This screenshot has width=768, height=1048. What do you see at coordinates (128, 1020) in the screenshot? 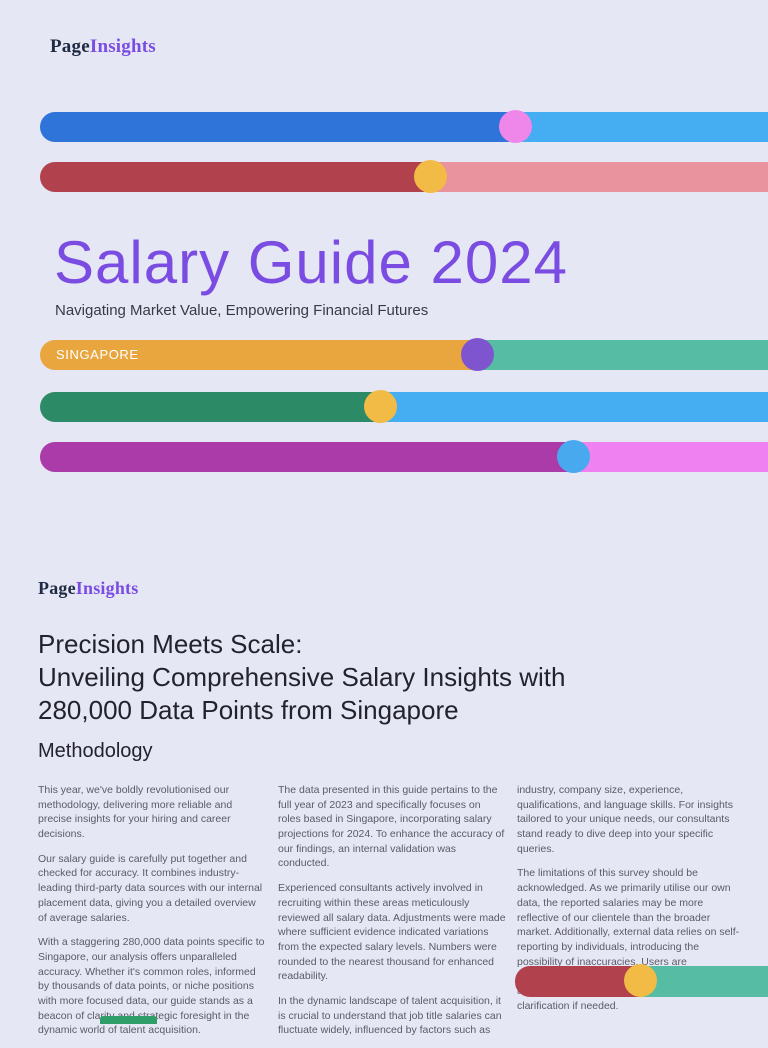
I see `decor-strip-green` at bounding box center [128, 1020].